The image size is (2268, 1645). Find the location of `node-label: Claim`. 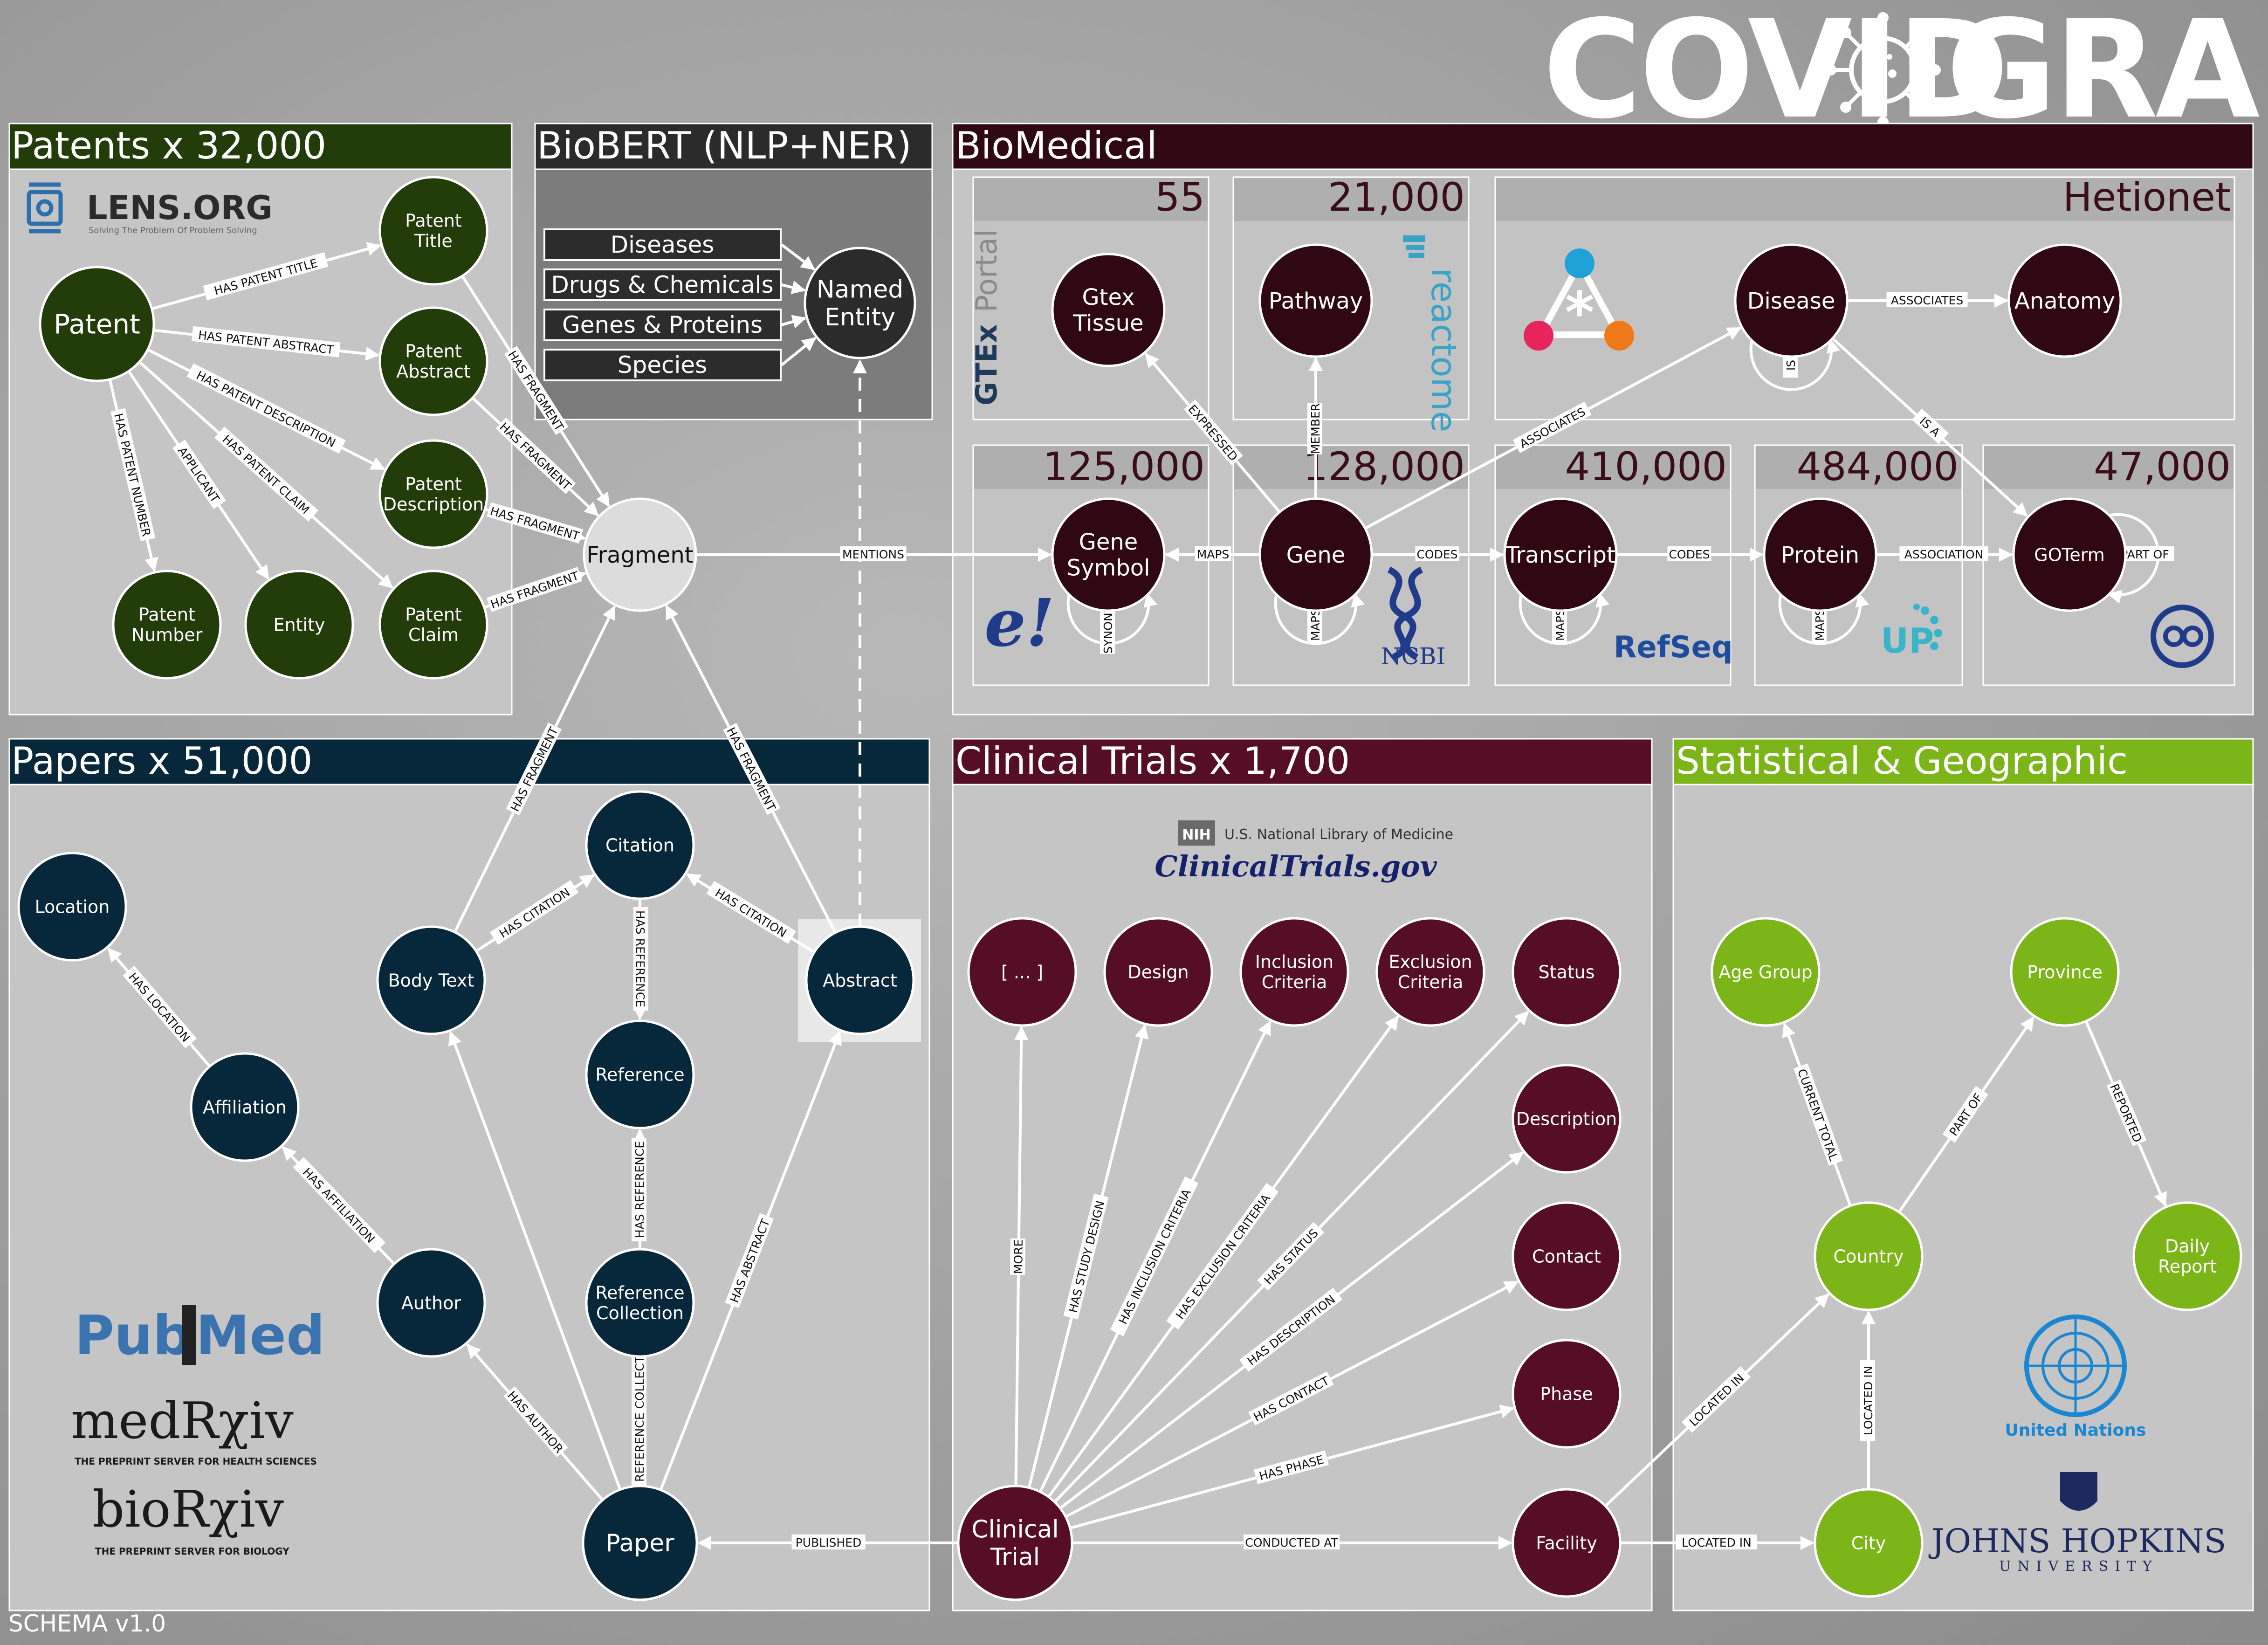

node-label: Claim is located at coordinates (434, 635).